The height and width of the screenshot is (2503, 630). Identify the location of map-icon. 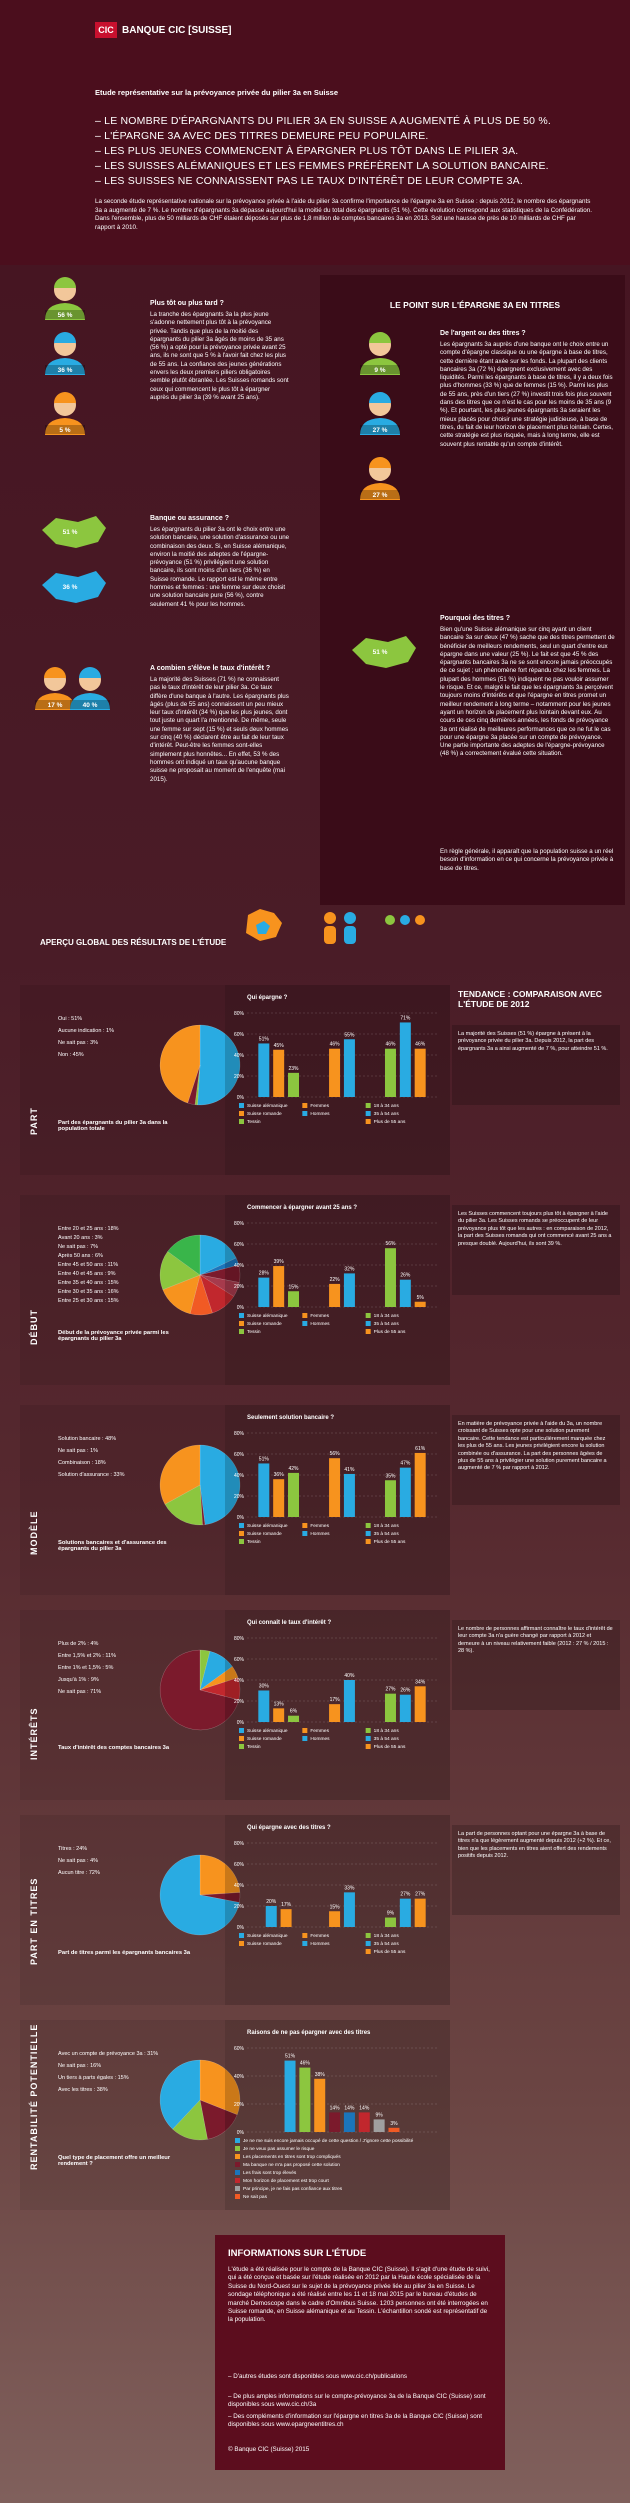
(263, 927).